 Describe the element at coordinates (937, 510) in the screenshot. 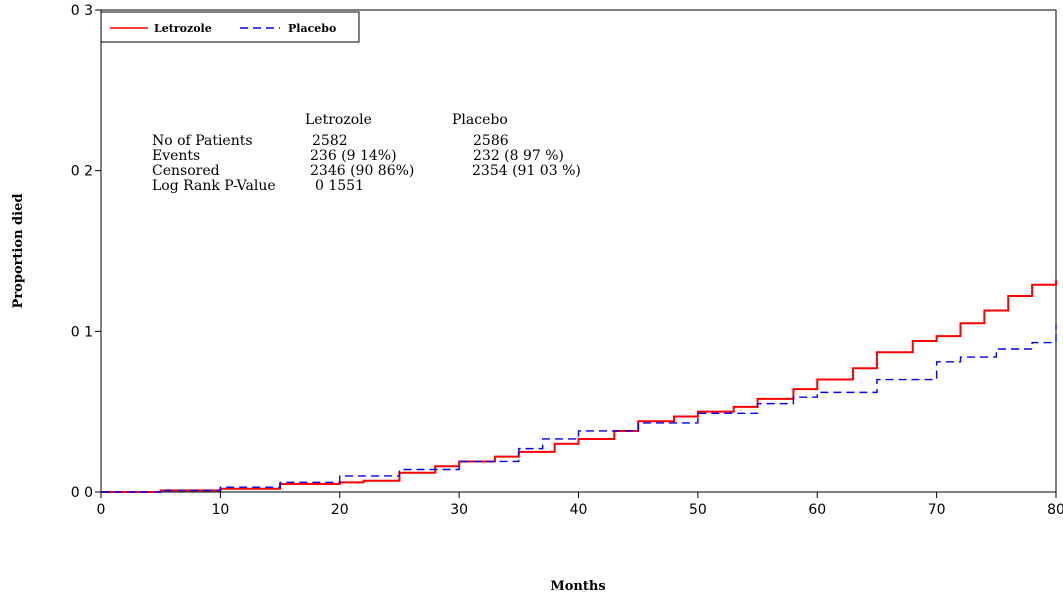

I see `x-tick-label: 70` at that location.